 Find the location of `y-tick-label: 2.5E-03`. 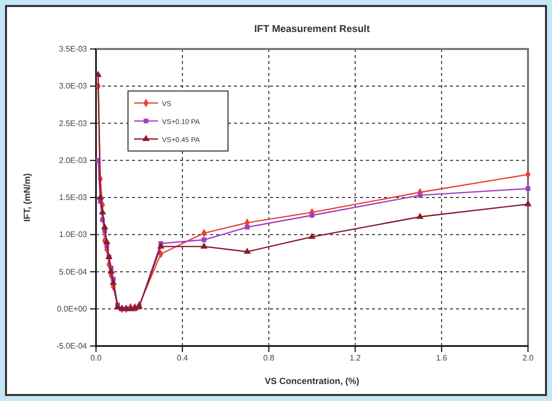

y-tick-label: 2.5E-03 is located at coordinates (73, 123).